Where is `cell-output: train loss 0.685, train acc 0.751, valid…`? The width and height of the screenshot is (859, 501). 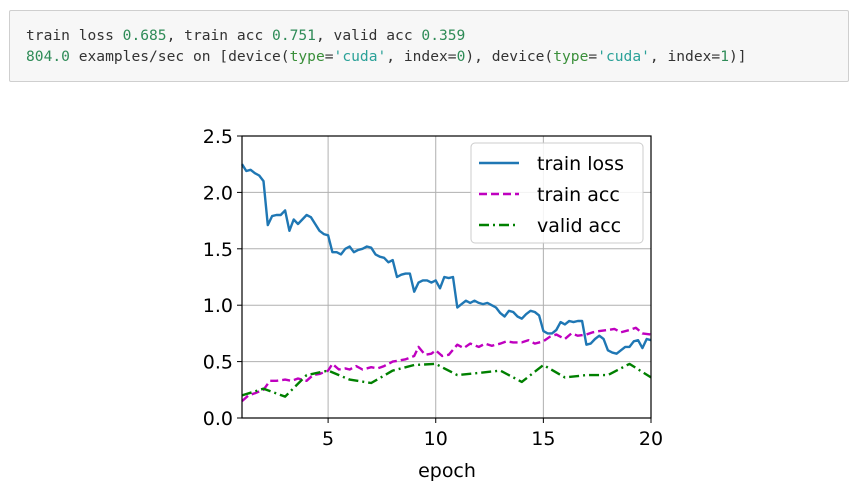 cell-output: train loss 0.685, train acc 0.751, valid… is located at coordinates (429, 46).